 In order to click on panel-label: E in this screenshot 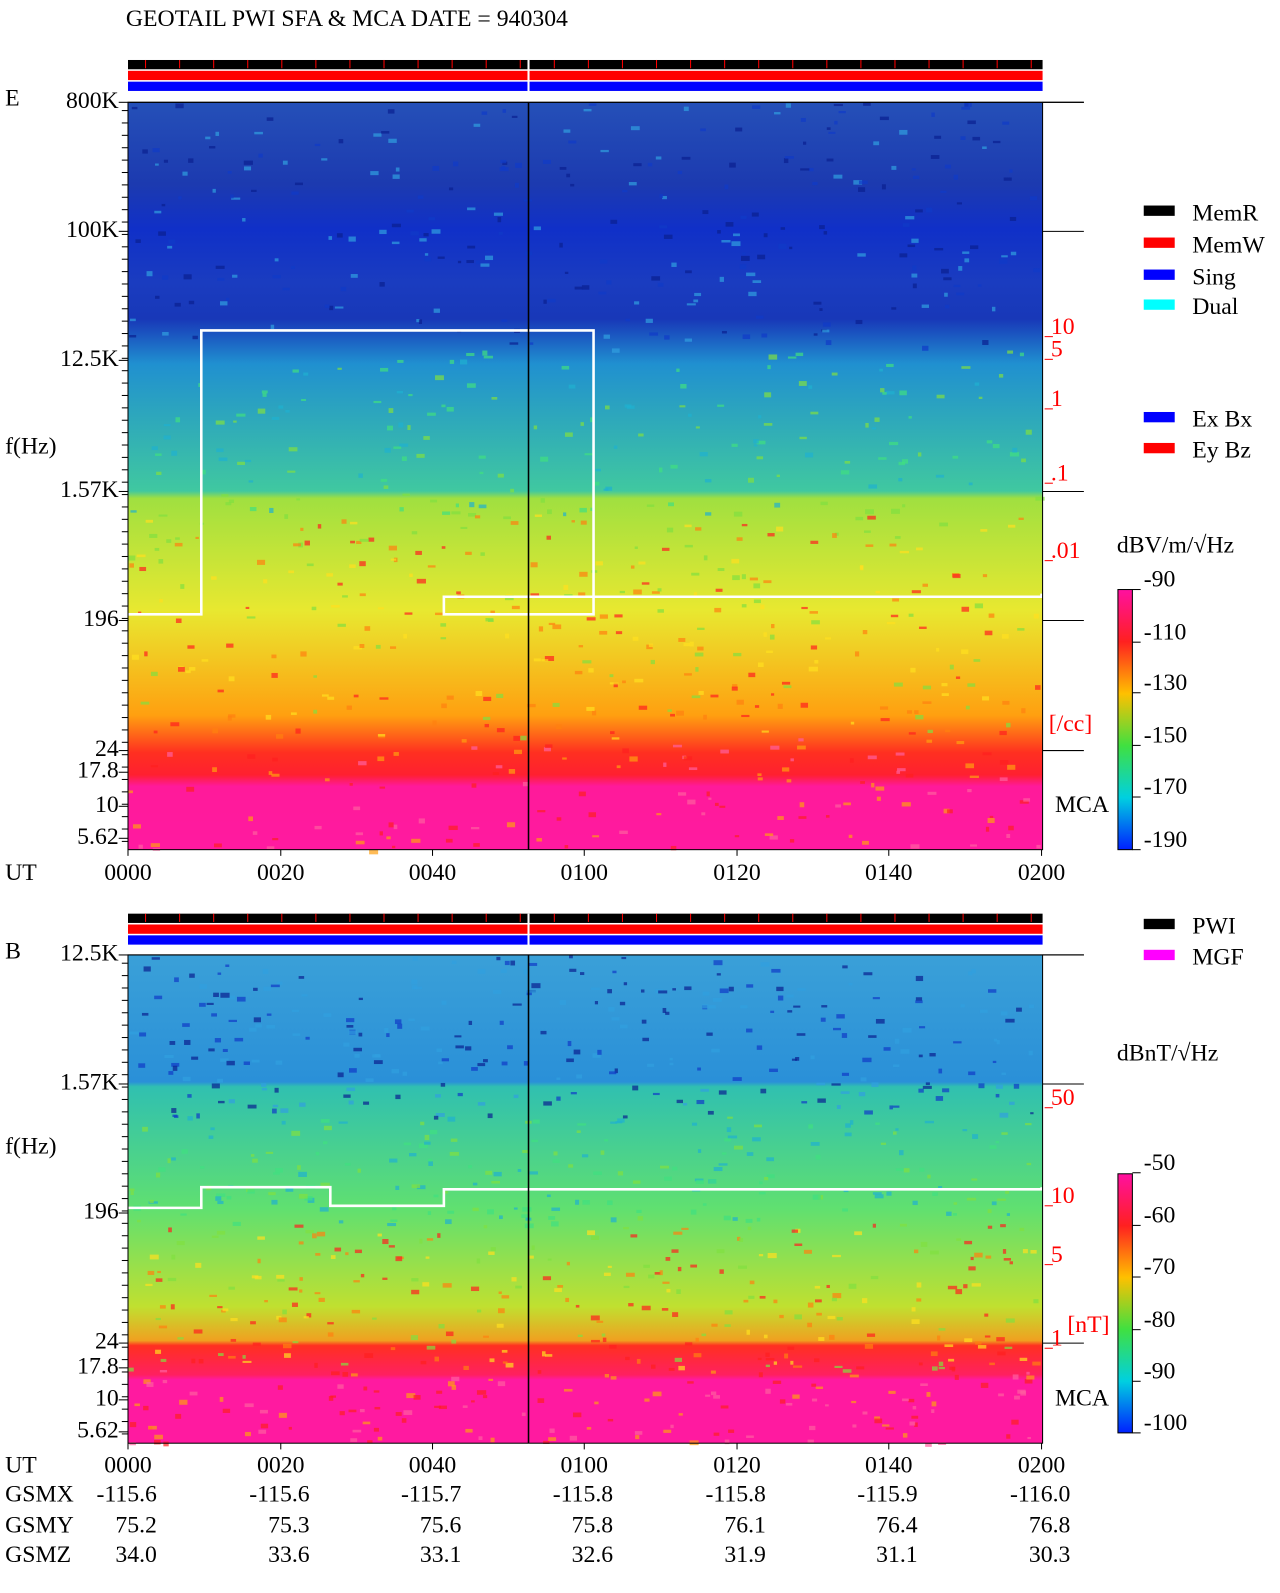, I will do `click(12, 99)`.